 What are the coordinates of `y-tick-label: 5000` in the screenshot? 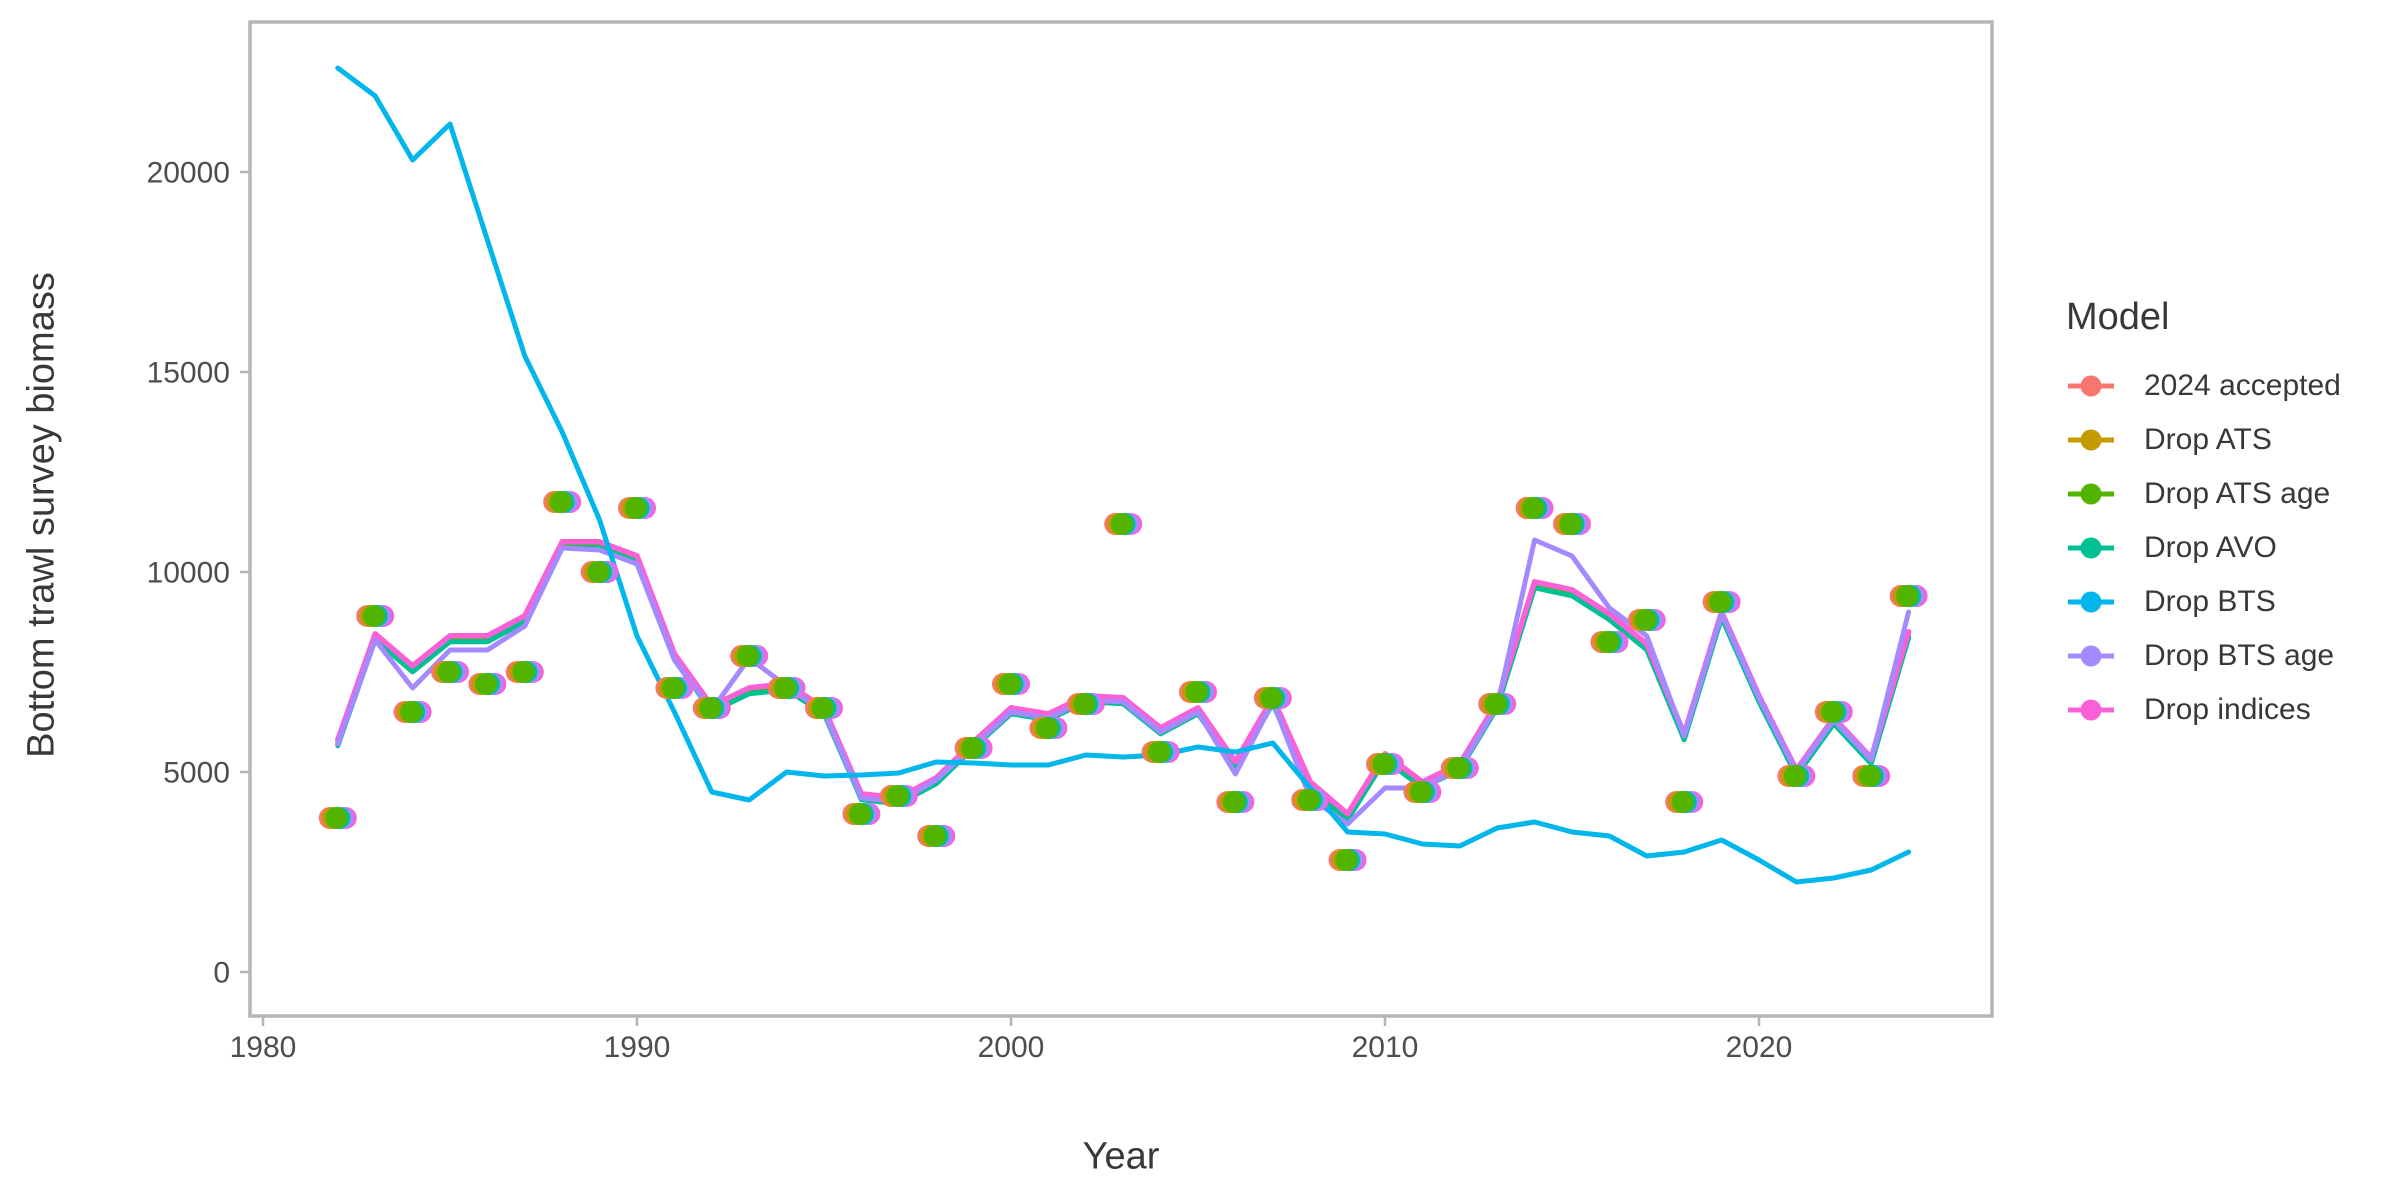 It's located at (196, 773).